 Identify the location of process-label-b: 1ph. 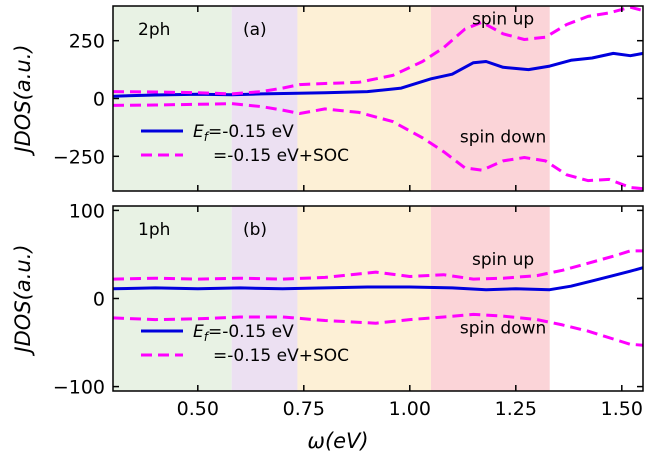
(154, 230).